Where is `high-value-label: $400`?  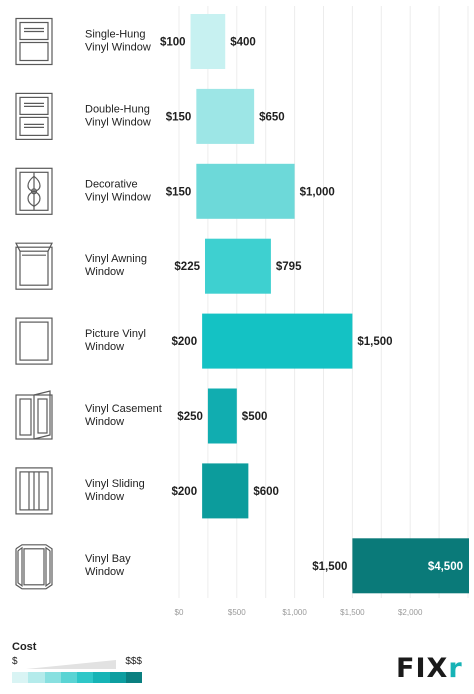 high-value-label: $400 is located at coordinates (243, 43).